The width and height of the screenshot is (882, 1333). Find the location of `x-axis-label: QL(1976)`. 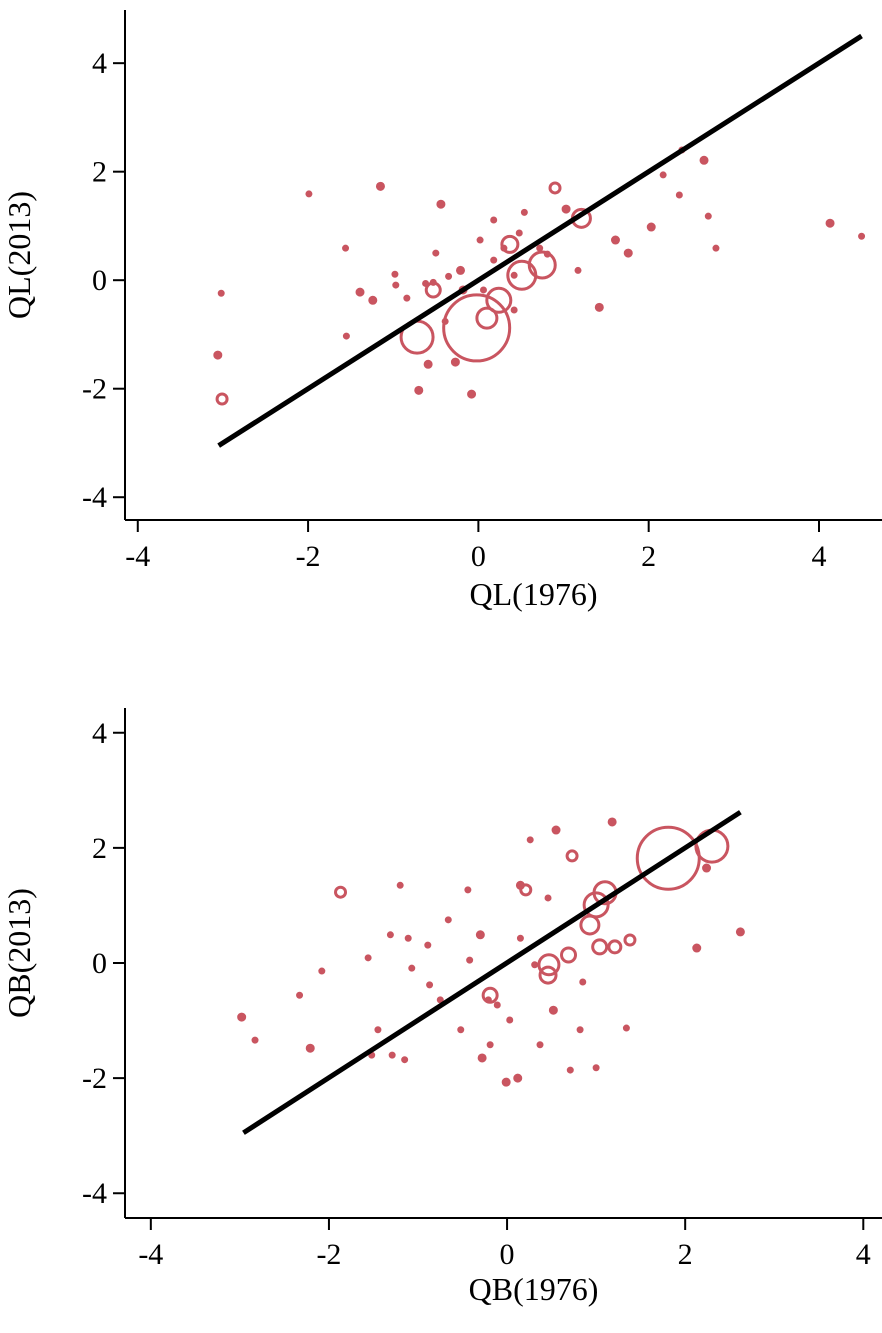

x-axis-label: QL(1976) is located at coordinates (534, 594).